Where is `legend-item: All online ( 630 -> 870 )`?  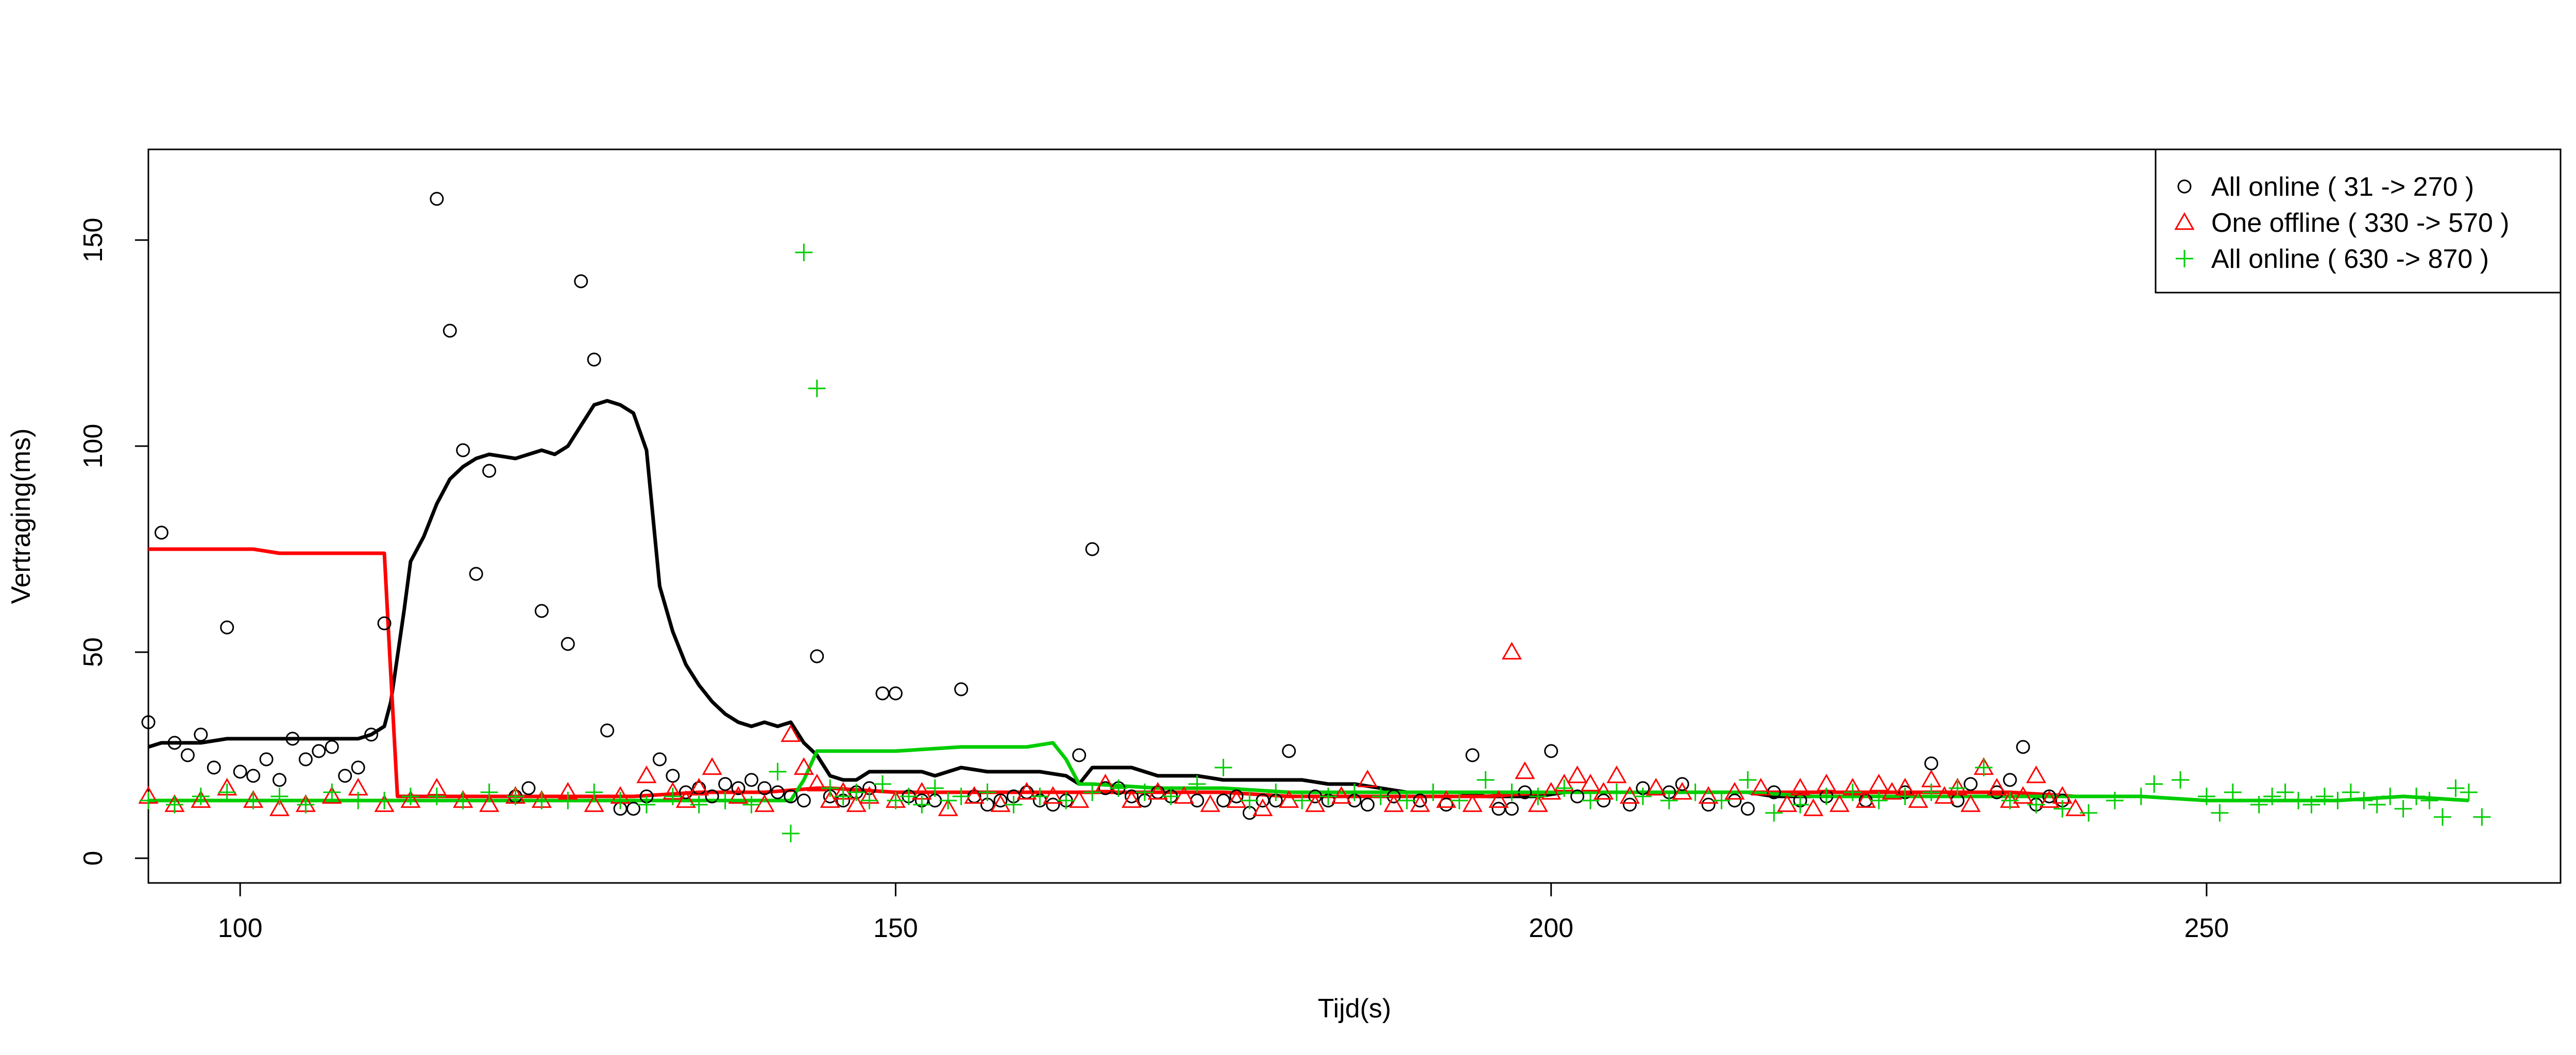
legend-item: All online ( 630 -> 870 ) is located at coordinates (2332, 259).